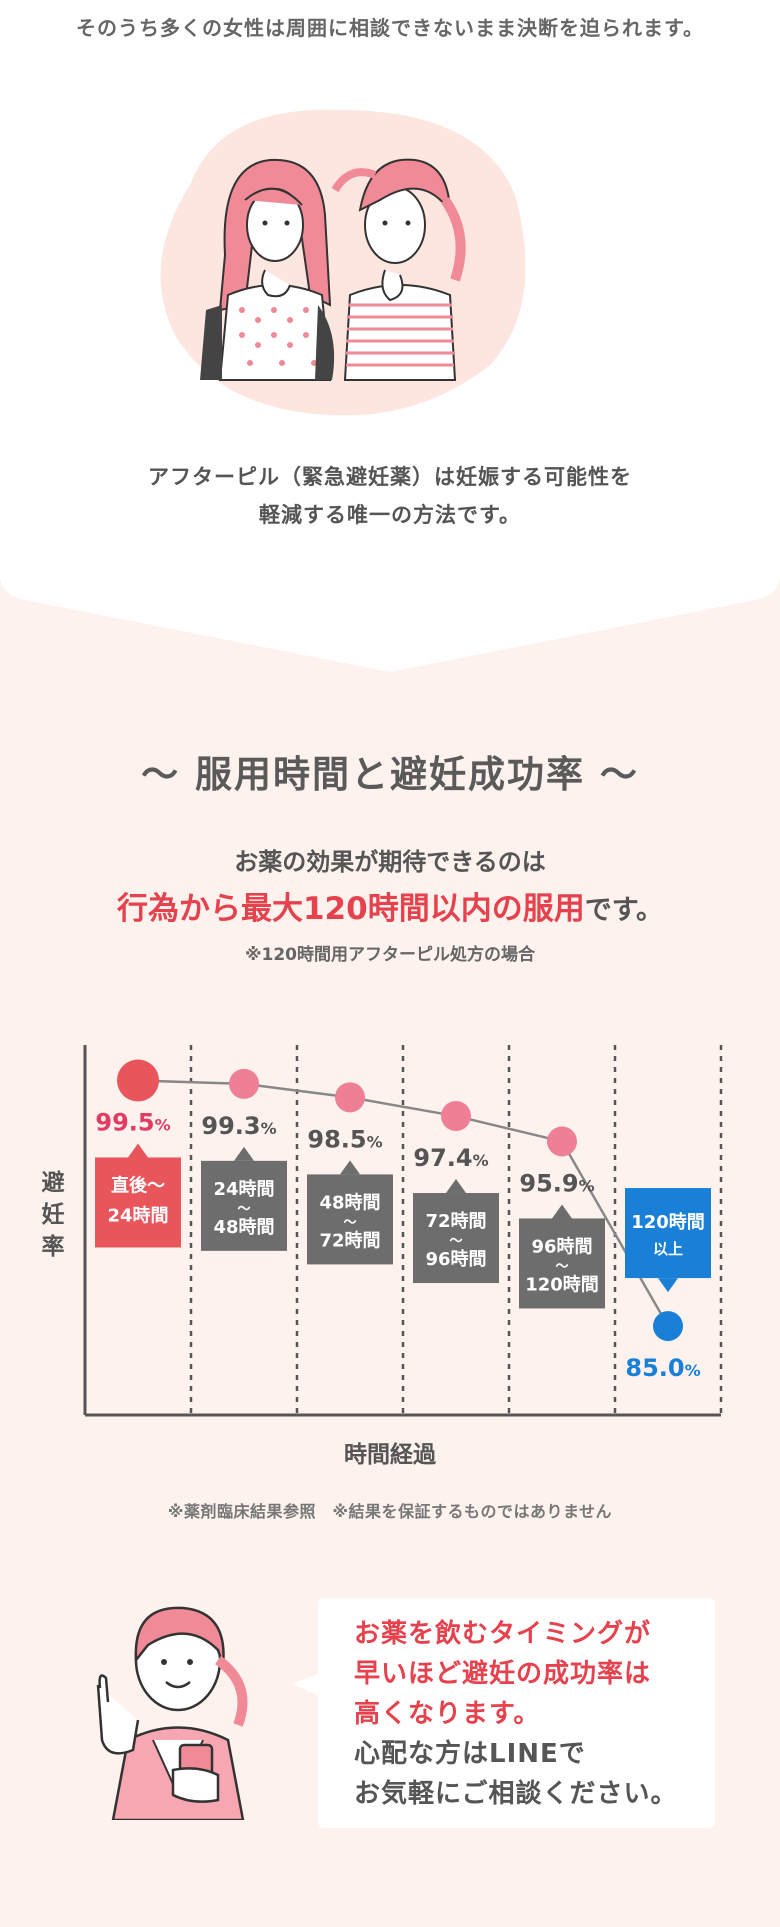 The height and width of the screenshot is (1927, 780). I want to click on category-label-top: 96時間, so click(561, 1246).